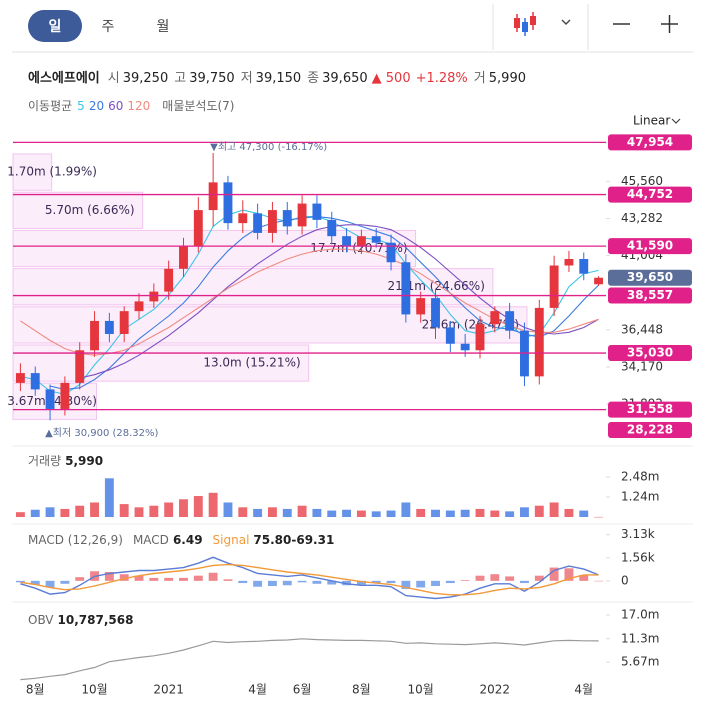 This screenshot has width=705, height=715. What do you see at coordinates (115, 106) in the screenshot?
I see `ma-period: 60` at bounding box center [115, 106].